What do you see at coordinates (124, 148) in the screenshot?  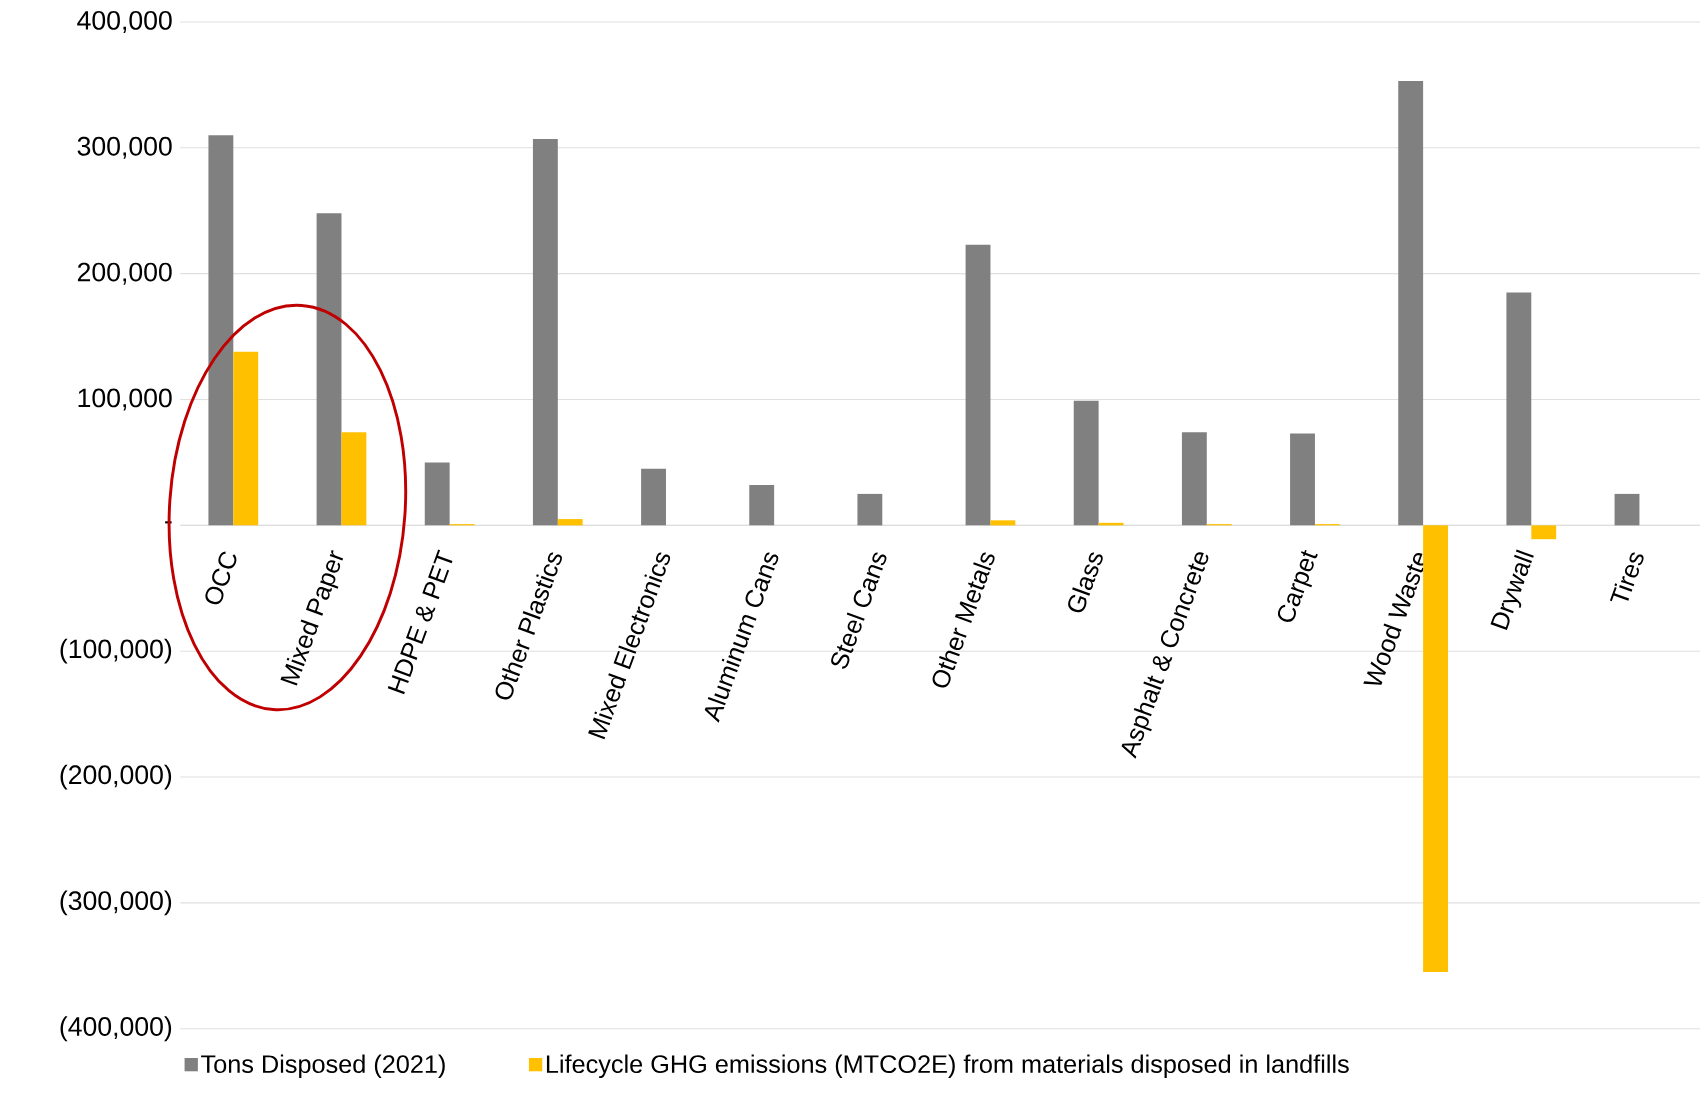 I see `y-tick-label: 300,000` at bounding box center [124, 148].